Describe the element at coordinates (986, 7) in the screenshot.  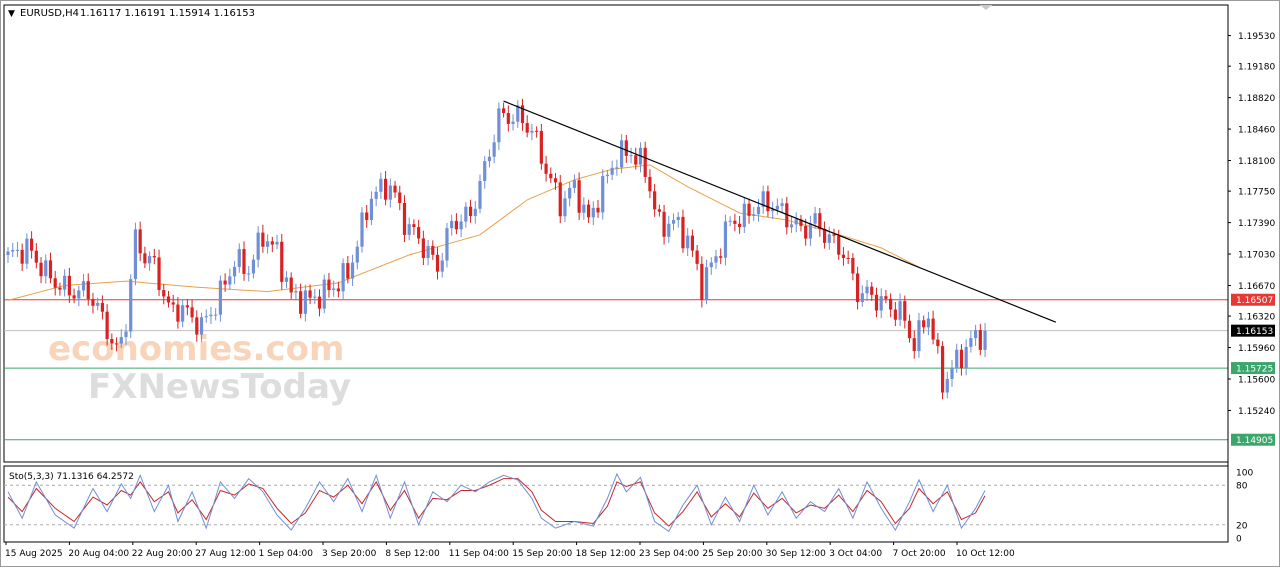
I see `shift-marker-icon` at that location.